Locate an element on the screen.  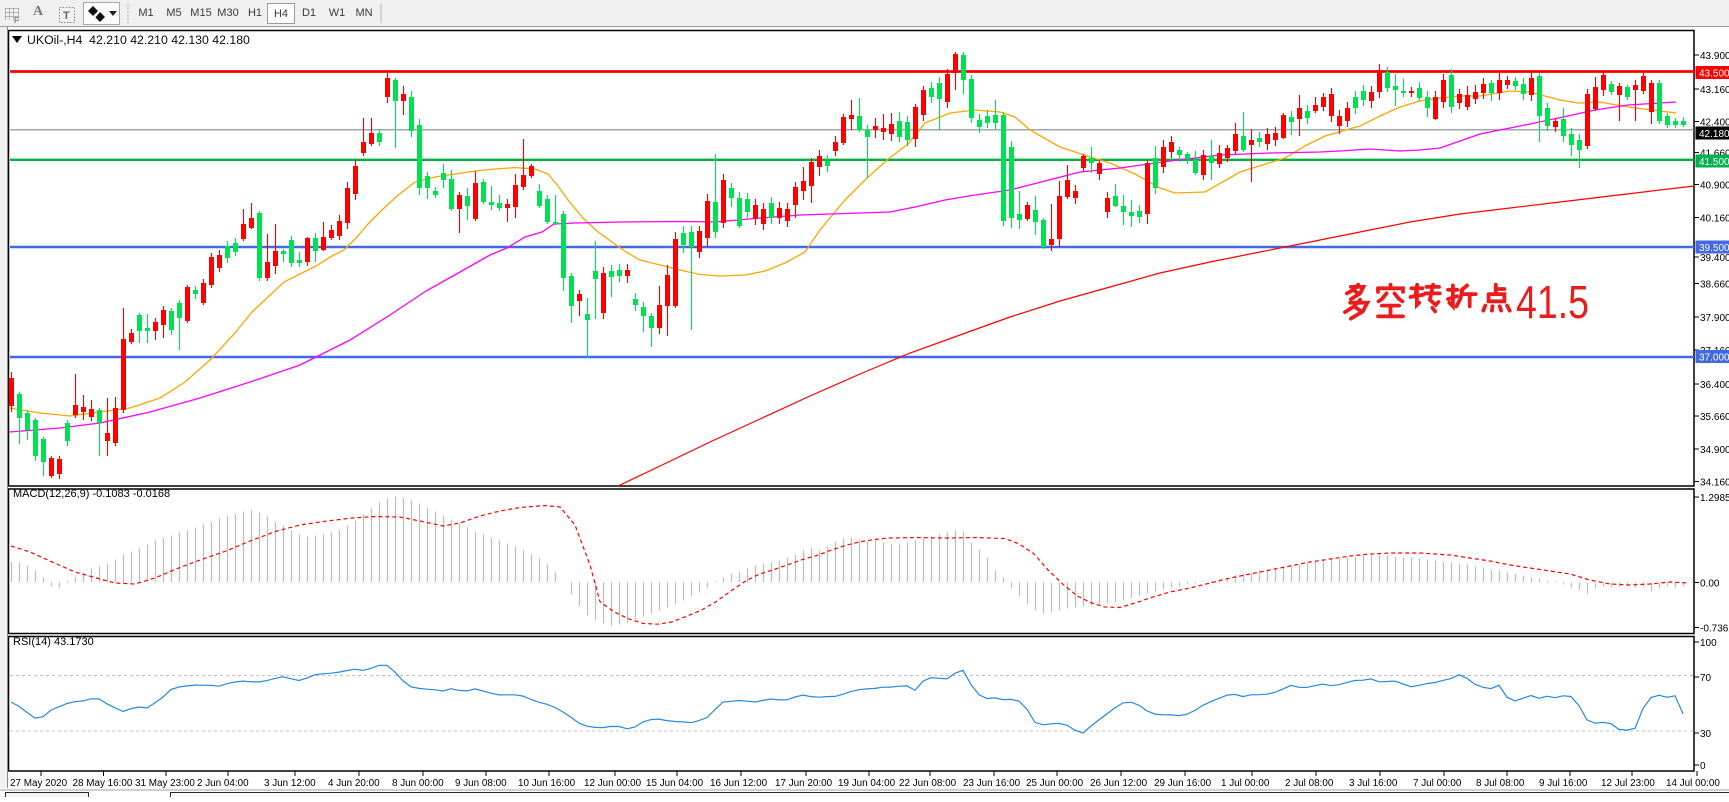
svg-text: 43.500 is located at coordinates (1714, 73).